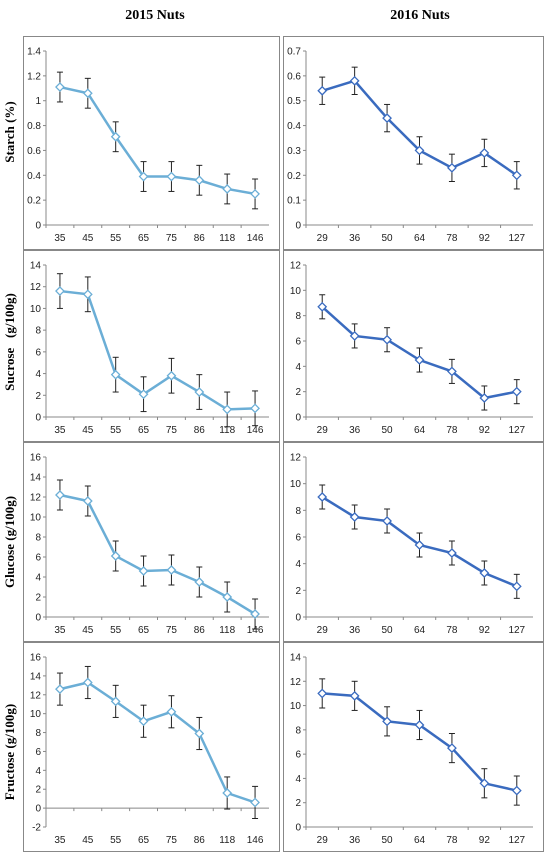 The width and height of the screenshot is (550, 860). What do you see at coordinates (172, 630) in the screenshot?
I see `x-tick-label: 75` at bounding box center [172, 630].